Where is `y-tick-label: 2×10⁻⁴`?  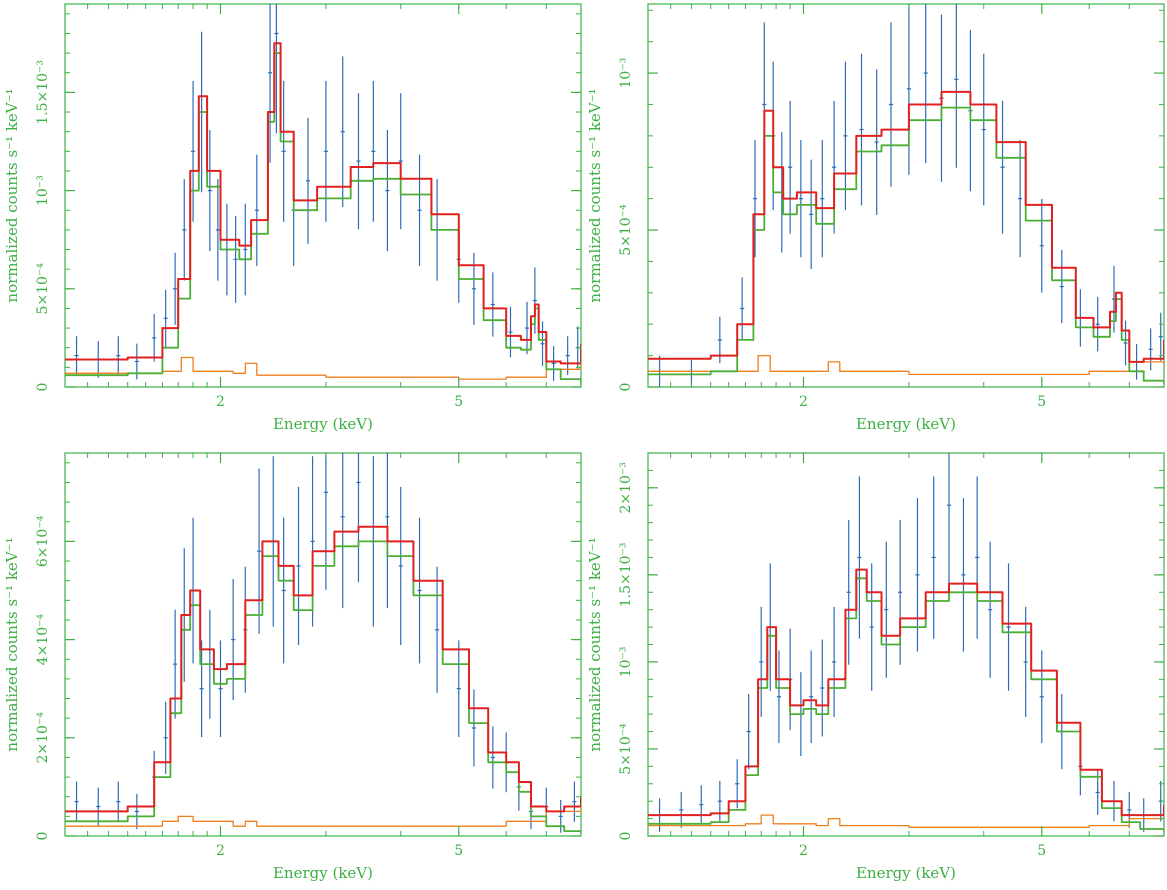
y-tick-label: 2×10⁻⁴ is located at coordinates (43, 738).